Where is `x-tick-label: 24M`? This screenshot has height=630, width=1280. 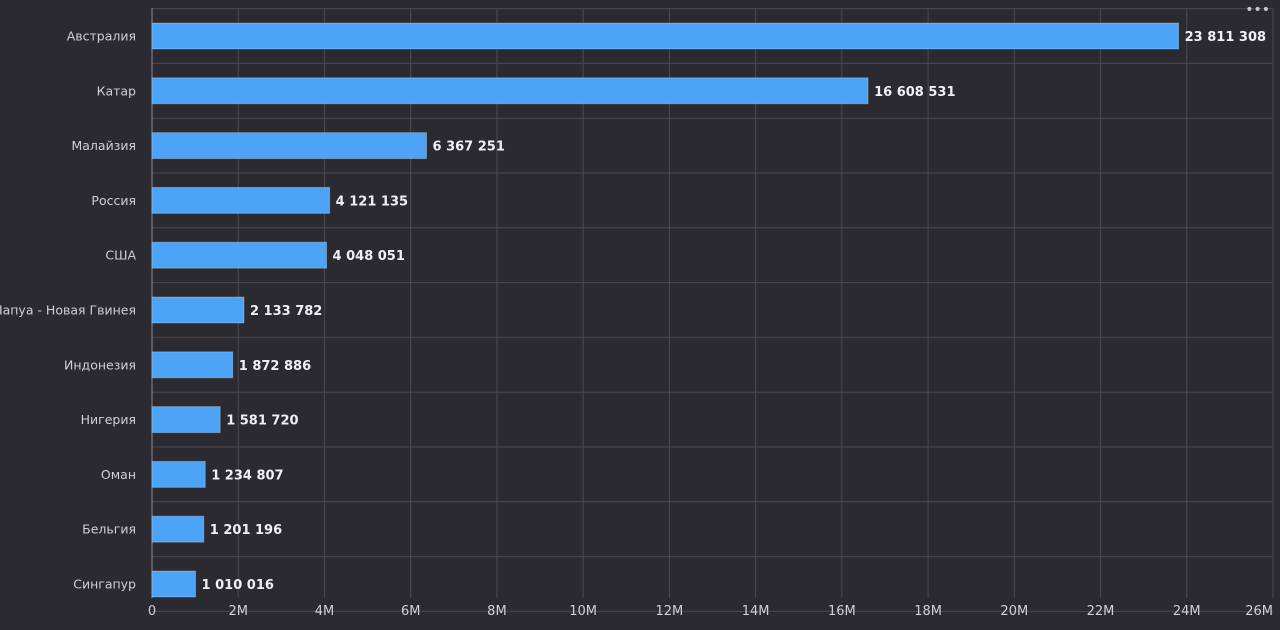 x-tick-label: 24M is located at coordinates (1187, 611).